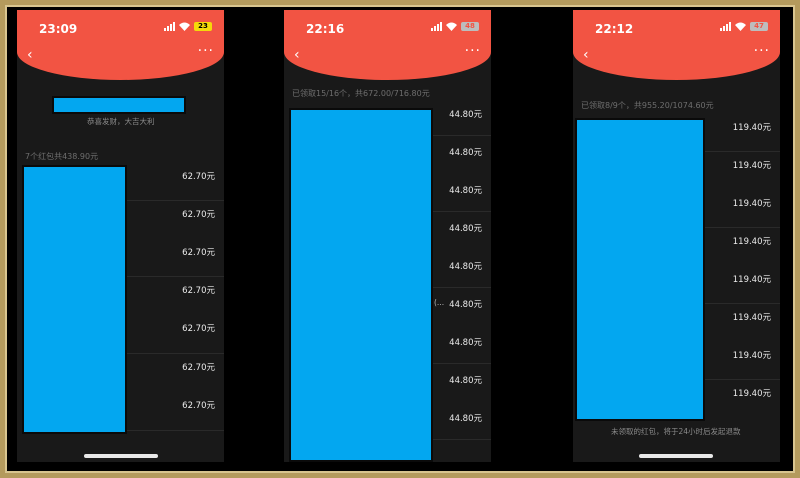  Describe the element at coordinates (62, 156) in the screenshot. I see `packet-summary: 7个红包共438.90元` at that location.